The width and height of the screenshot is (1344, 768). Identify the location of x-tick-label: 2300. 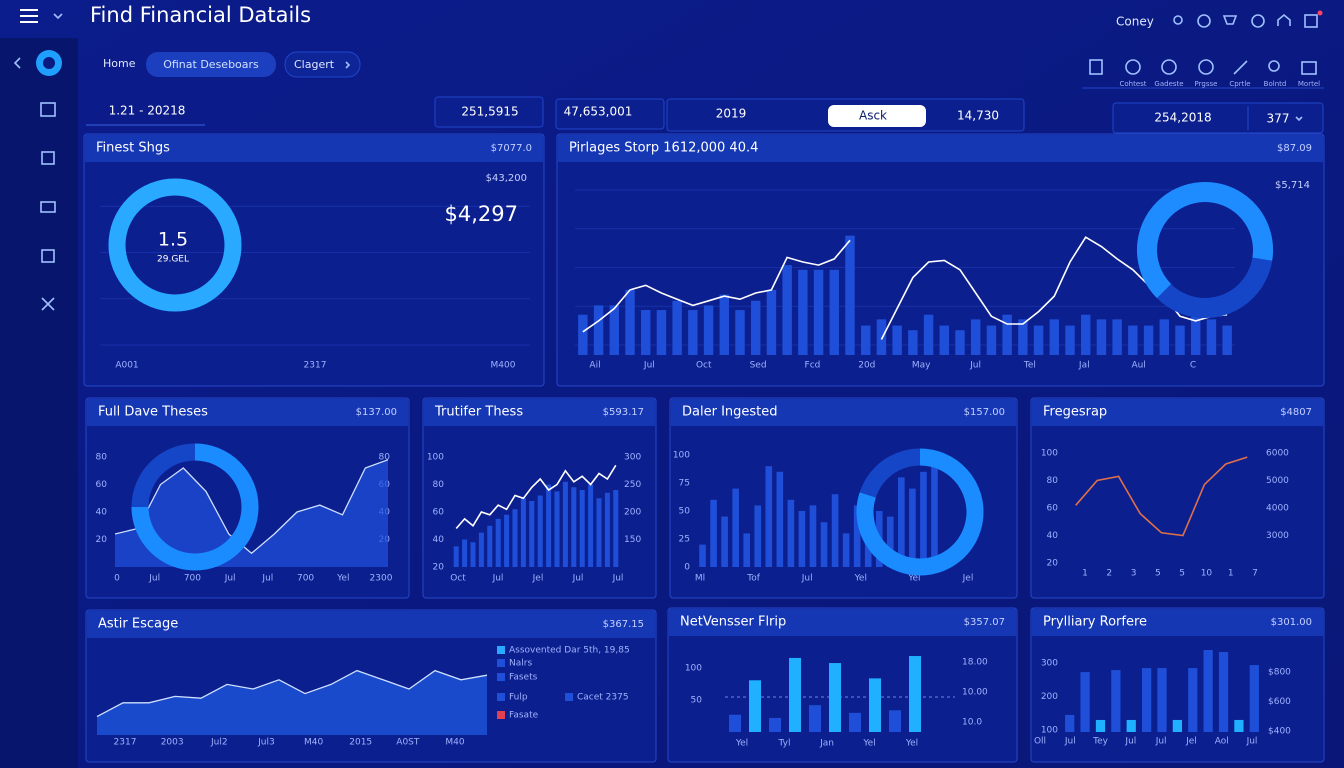
(381, 579).